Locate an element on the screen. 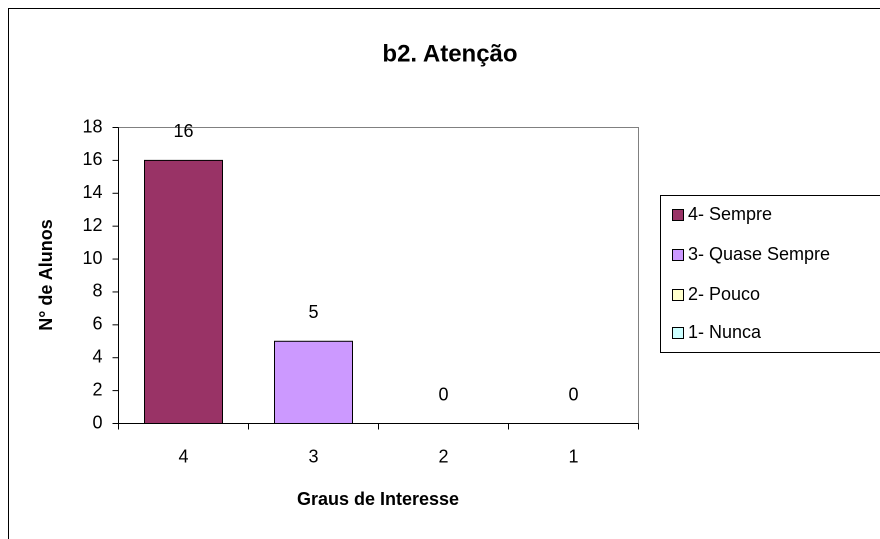 The height and width of the screenshot is (539, 880). y-tick-label: 4 is located at coordinates (97, 356).